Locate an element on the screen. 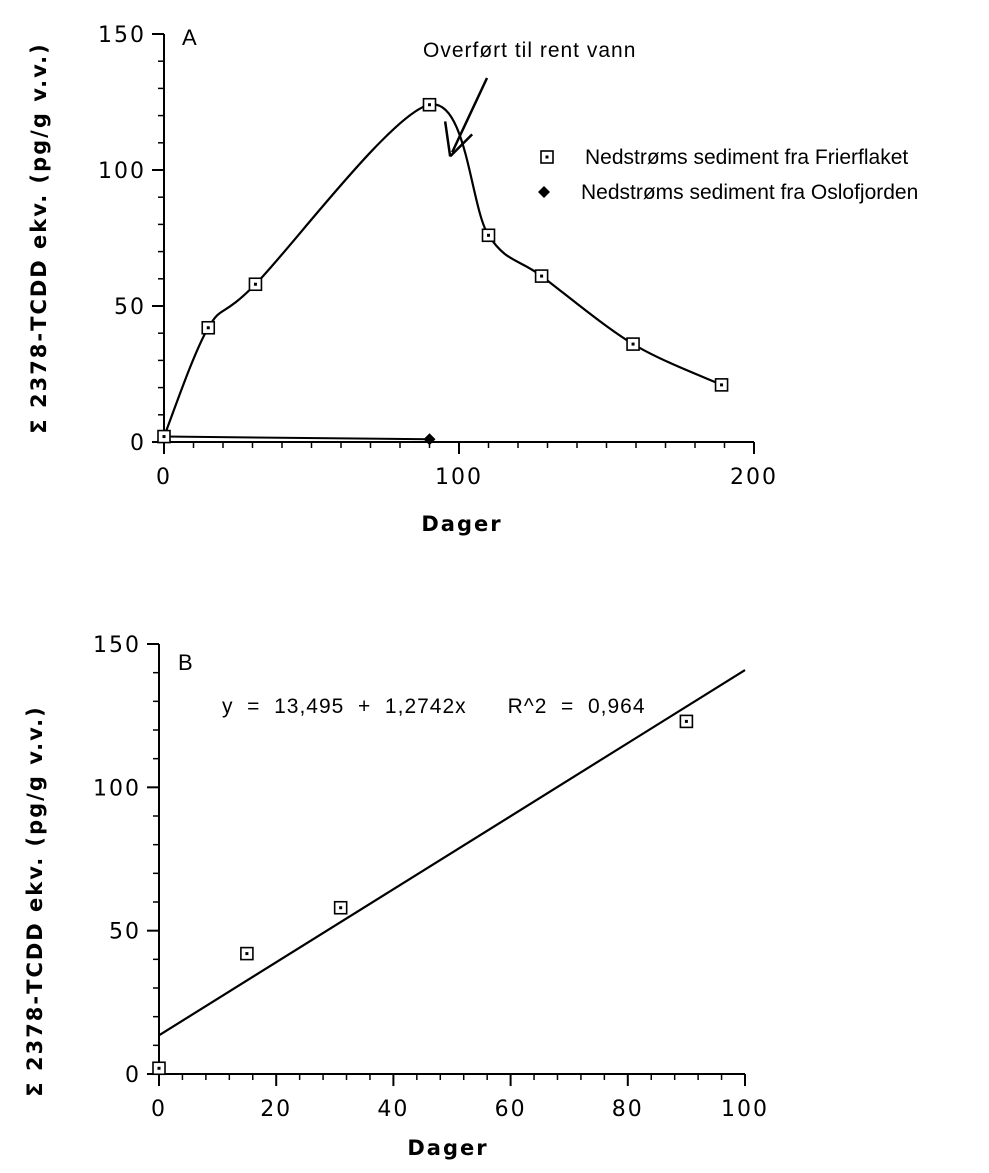  x-tick-label: 60 is located at coordinates (511, 1109).